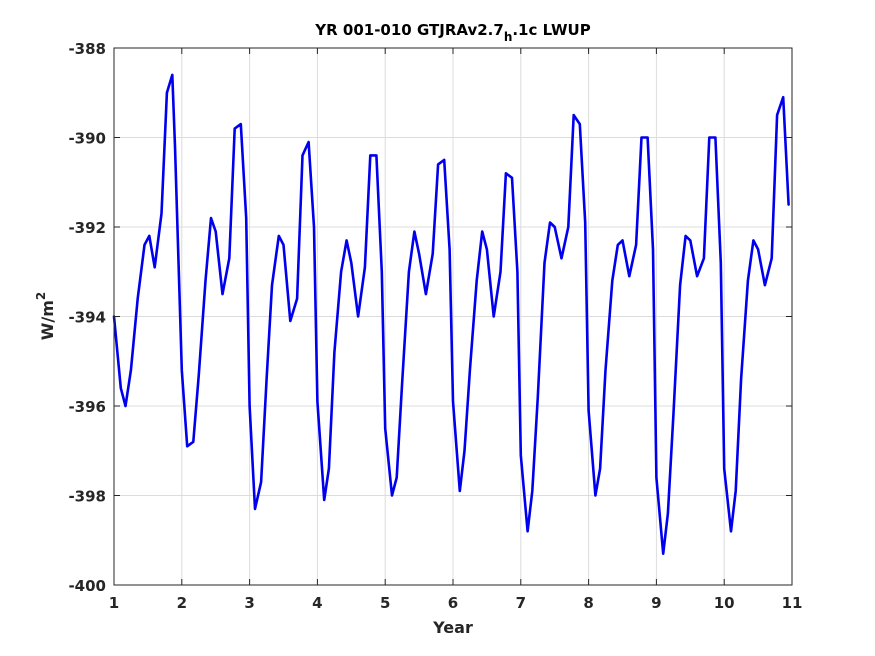 This screenshot has width=875, height=656. Describe the element at coordinates (87, 497) in the screenshot. I see `y-tick-label: -398` at that location.